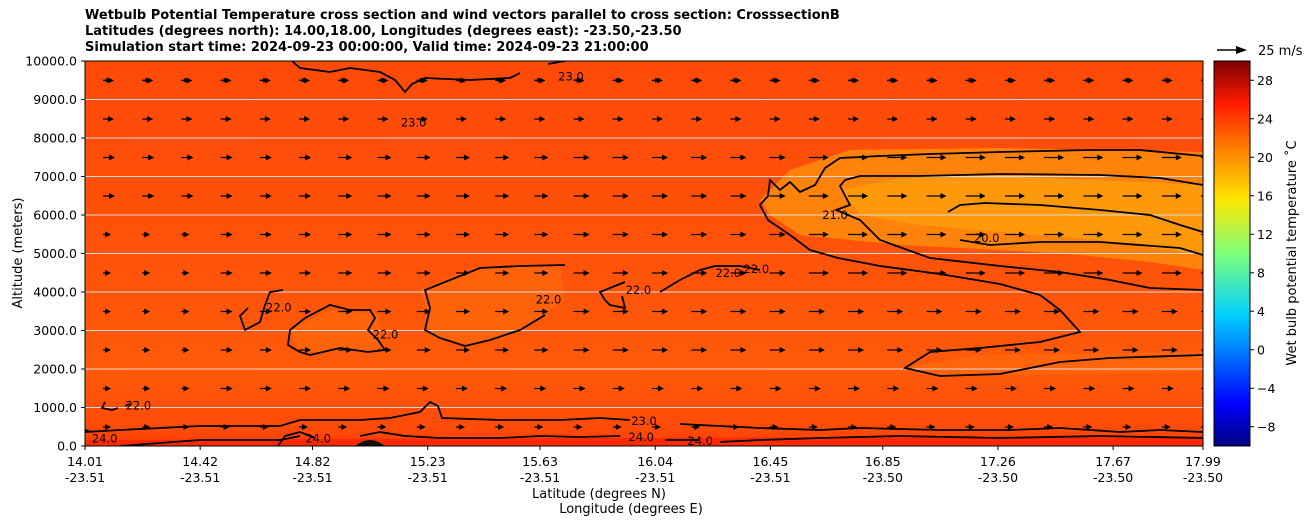 The height and width of the screenshot is (526, 1311). Describe the element at coordinates (1203, 461) in the screenshot. I see `x-tick-label-lat: 17.99` at that location.